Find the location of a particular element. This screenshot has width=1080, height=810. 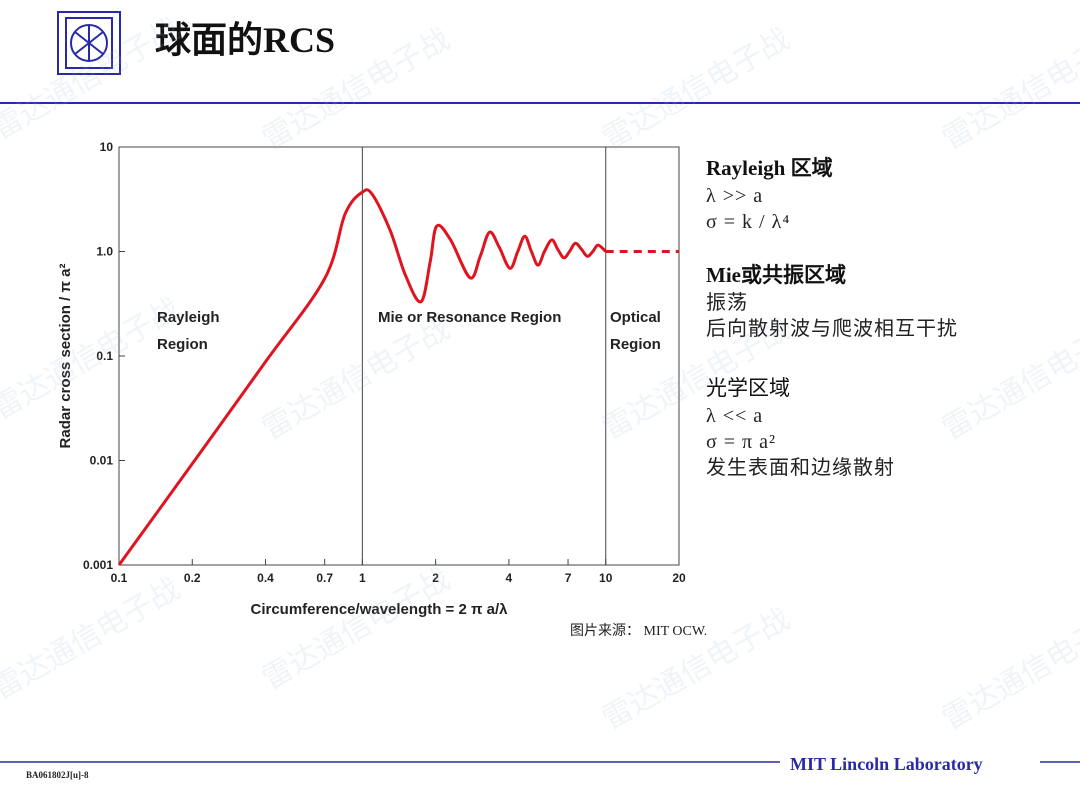

source: 图片来源： MIT OCW. is located at coordinates (638, 631).